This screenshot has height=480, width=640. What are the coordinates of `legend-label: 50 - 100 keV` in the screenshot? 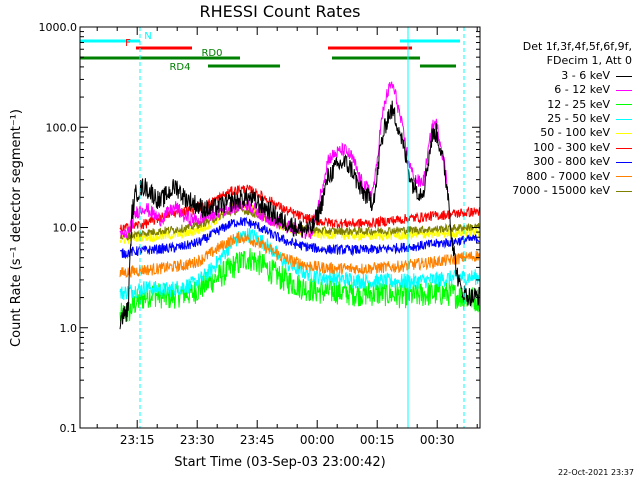 It's located at (575, 133).